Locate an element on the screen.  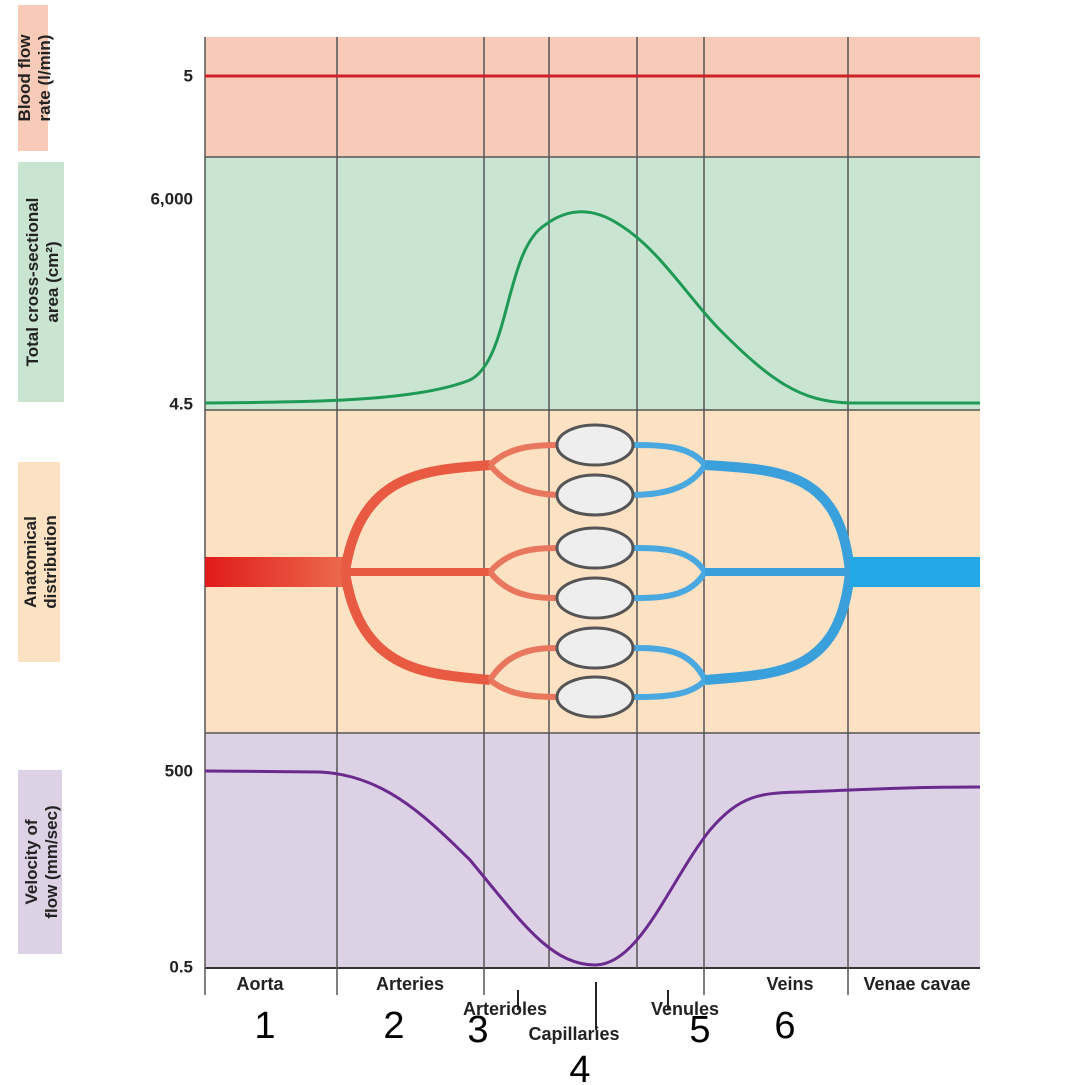
segment-label: Venae cavae is located at coordinates (916, 984).